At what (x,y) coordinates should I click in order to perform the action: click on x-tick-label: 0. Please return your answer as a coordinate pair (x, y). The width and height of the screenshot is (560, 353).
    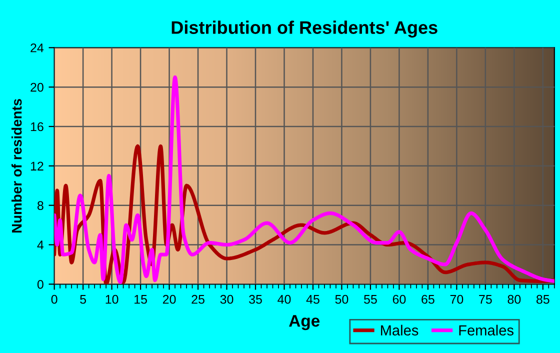
    Looking at the image, I should click on (54, 299).